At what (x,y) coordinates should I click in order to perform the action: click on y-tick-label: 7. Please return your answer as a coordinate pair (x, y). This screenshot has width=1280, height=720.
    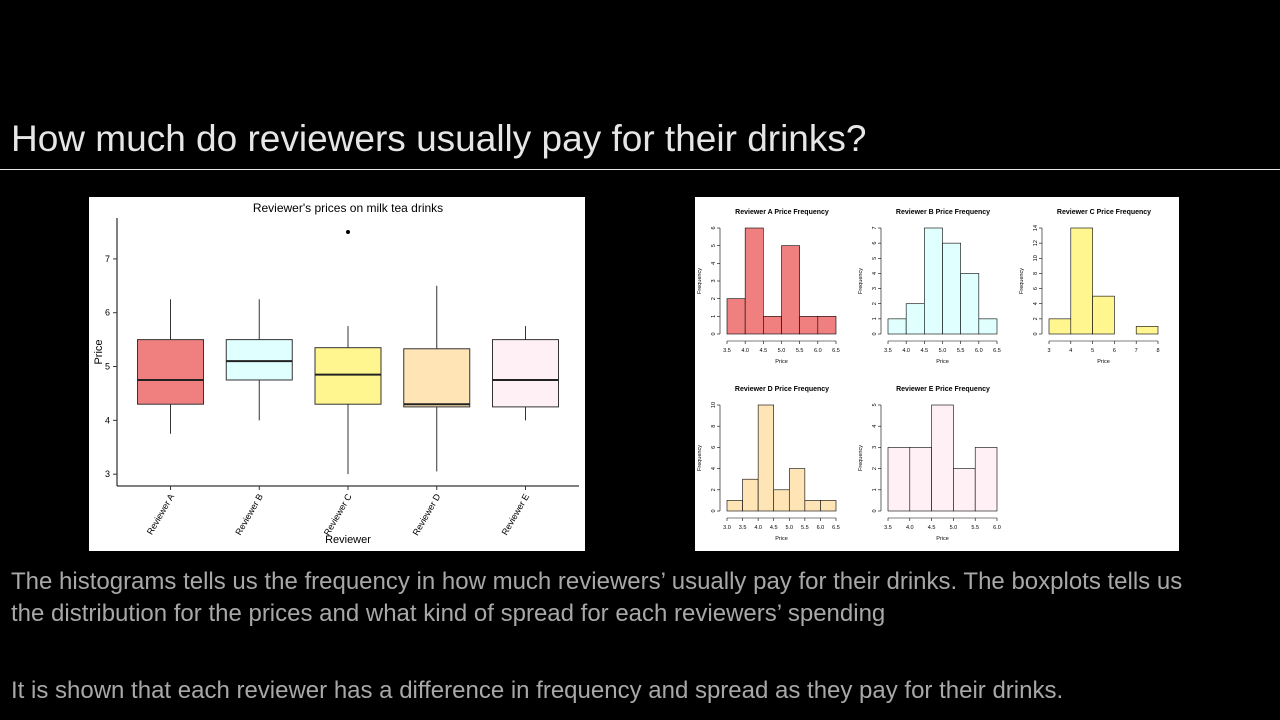
    Looking at the image, I should click on (107, 259).